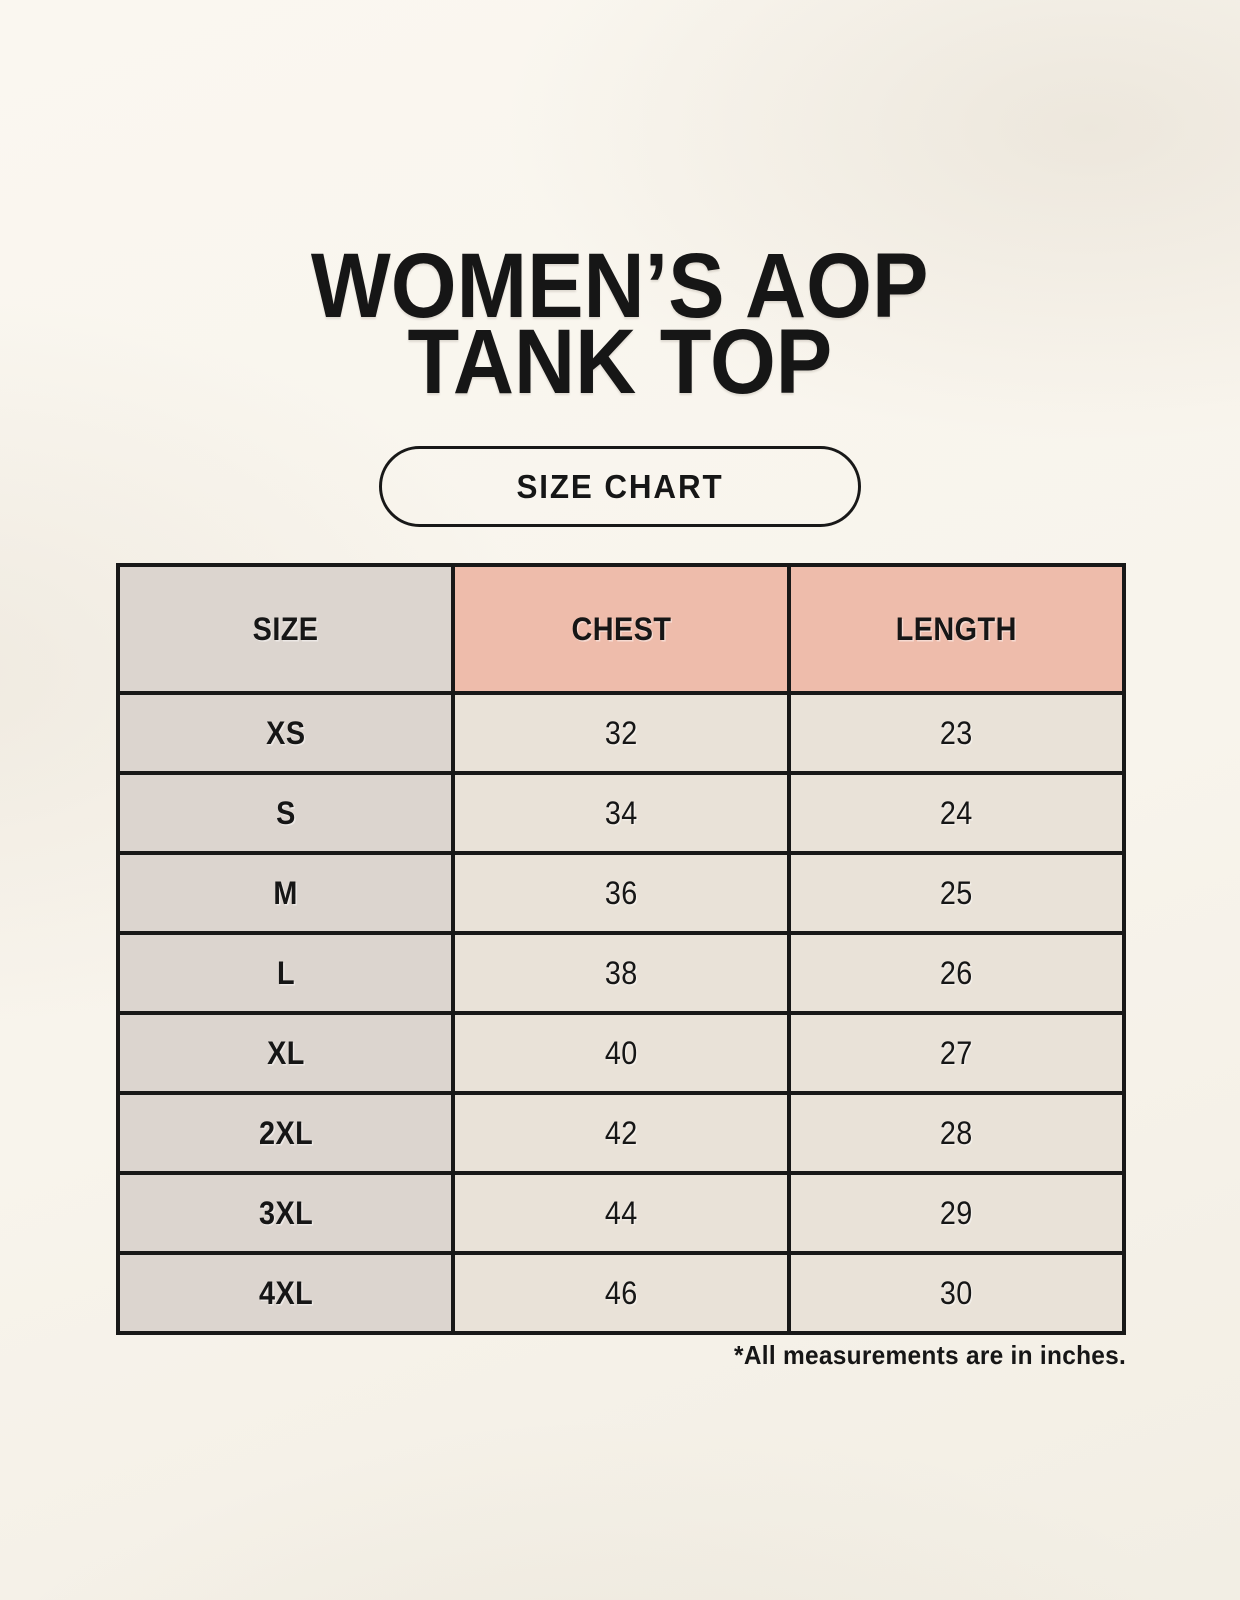 The image size is (1240, 1600). I want to click on length-value: 27, so click(956, 1052).